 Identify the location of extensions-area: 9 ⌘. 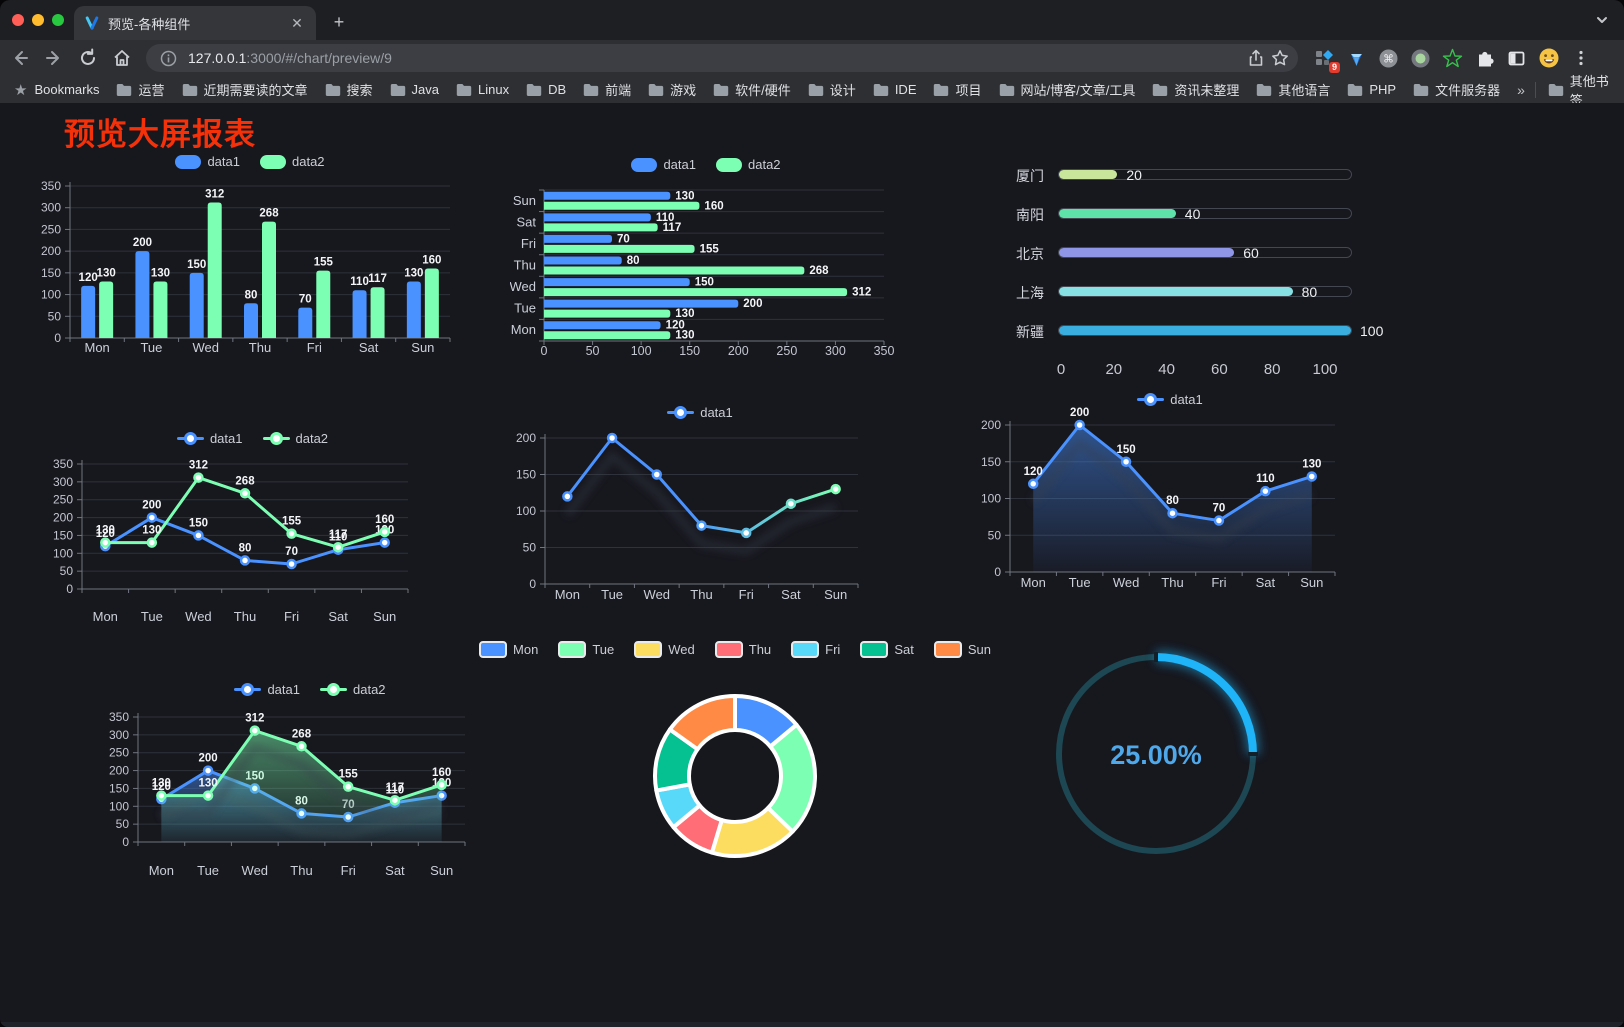
(1452, 59).